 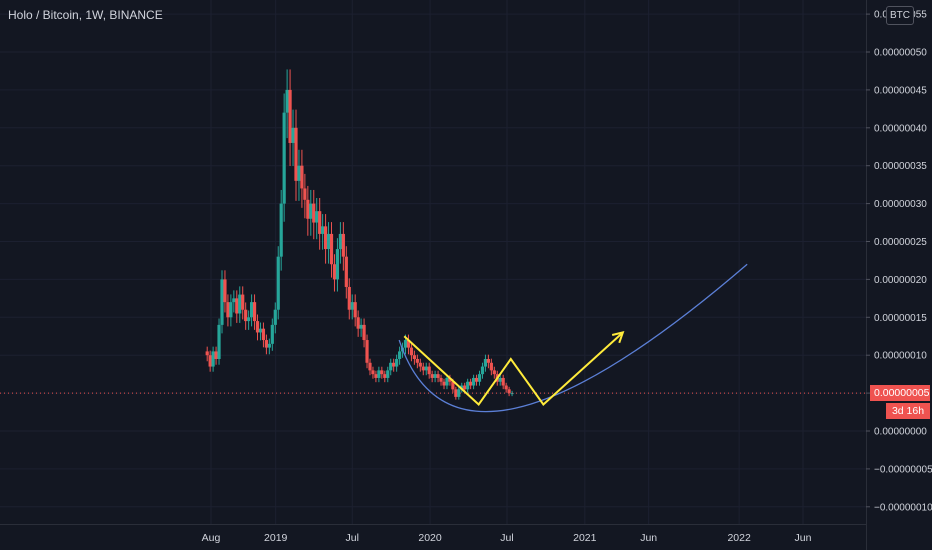 What do you see at coordinates (900, 166) in the screenshot?
I see `price-tick-label: 0.00000035` at bounding box center [900, 166].